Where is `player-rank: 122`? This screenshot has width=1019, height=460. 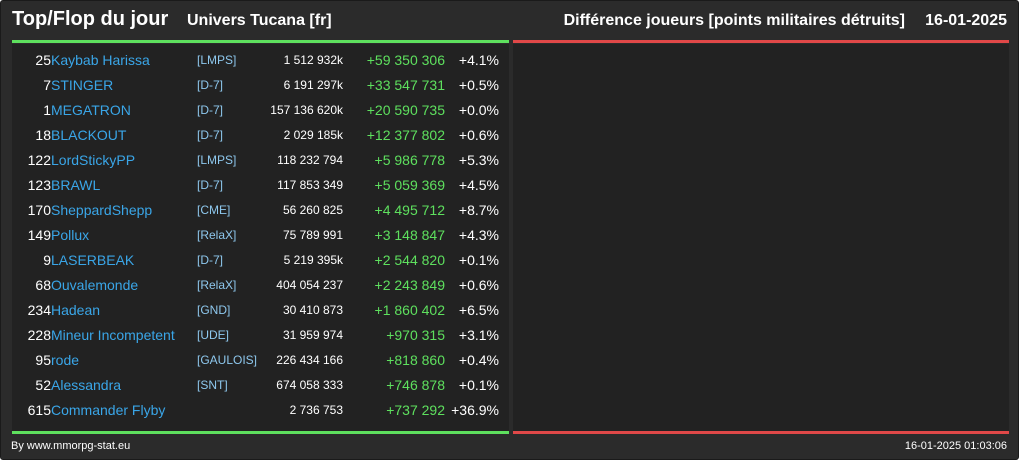
player-rank: 122 is located at coordinates (39, 160).